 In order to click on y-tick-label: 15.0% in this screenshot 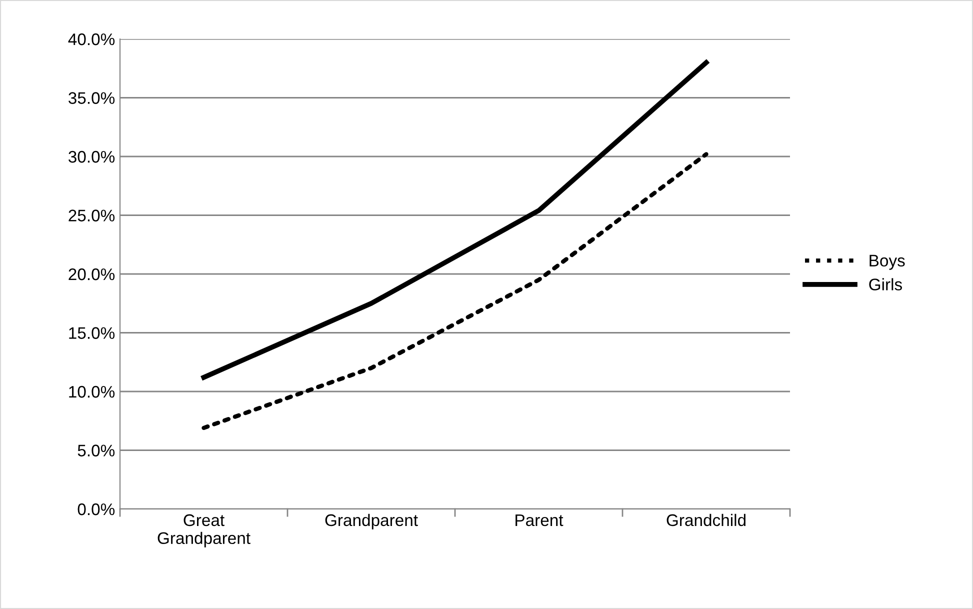, I will do `click(92, 333)`.